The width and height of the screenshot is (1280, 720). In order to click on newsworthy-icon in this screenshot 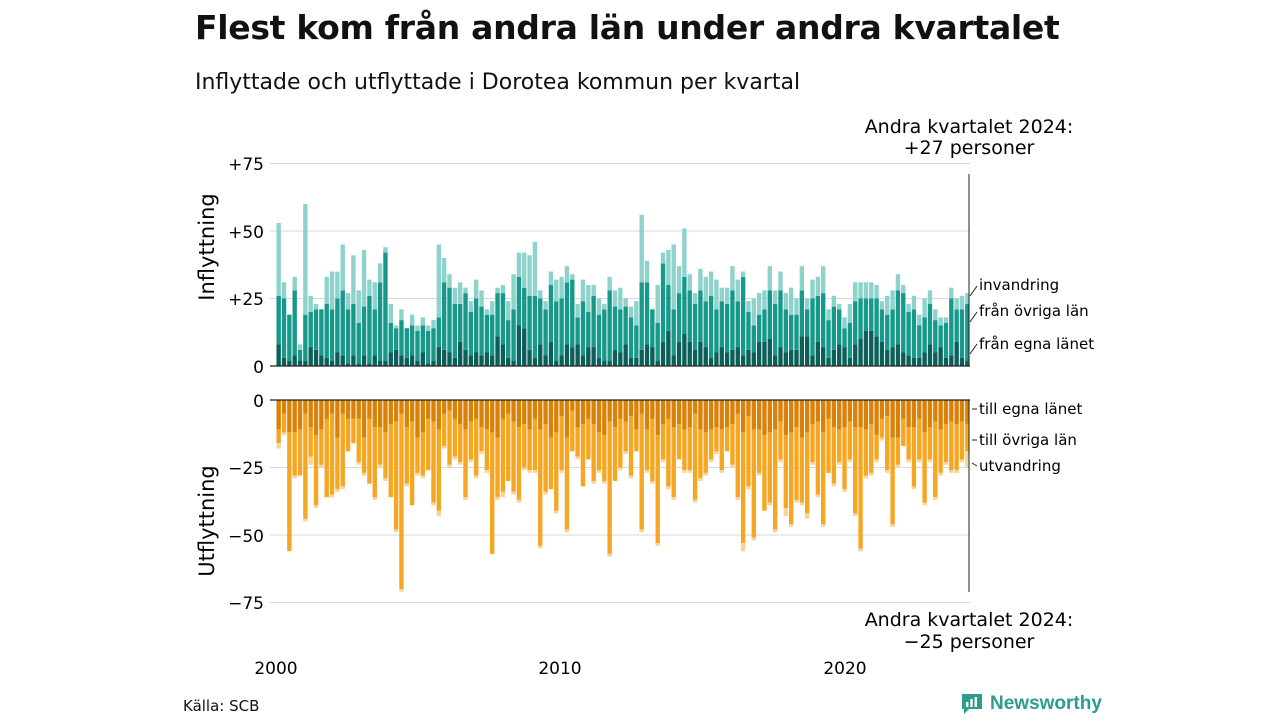, I will do `click(972, 704)`.